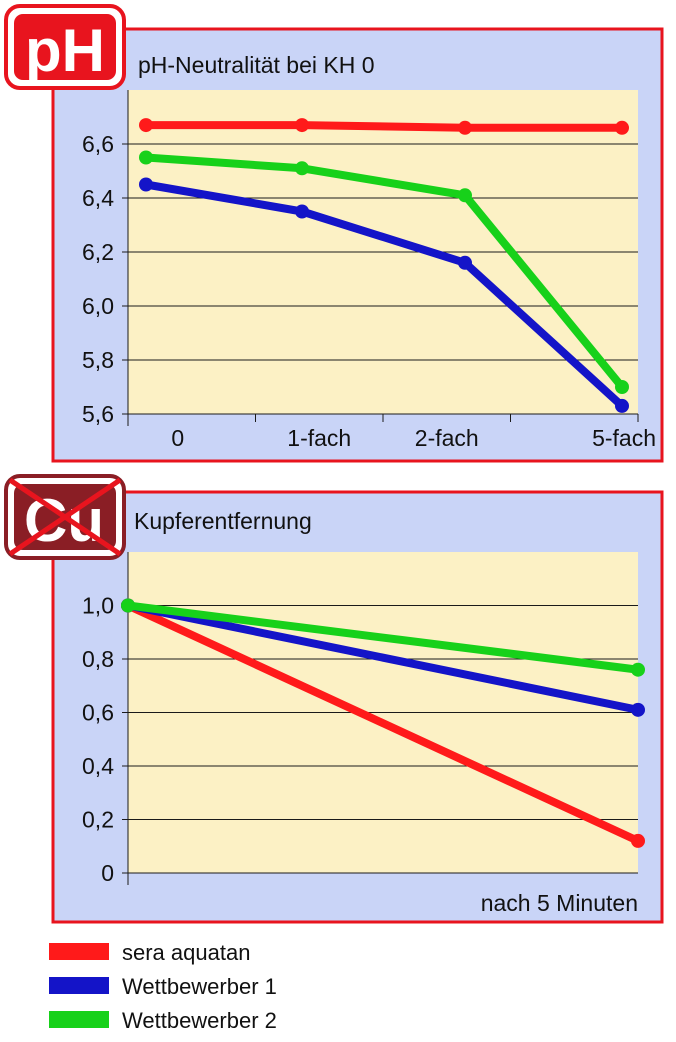 This screenshot has height=1042, width=676. I want to click on cu-y-tick-label: 0,4, so click(98, 766).